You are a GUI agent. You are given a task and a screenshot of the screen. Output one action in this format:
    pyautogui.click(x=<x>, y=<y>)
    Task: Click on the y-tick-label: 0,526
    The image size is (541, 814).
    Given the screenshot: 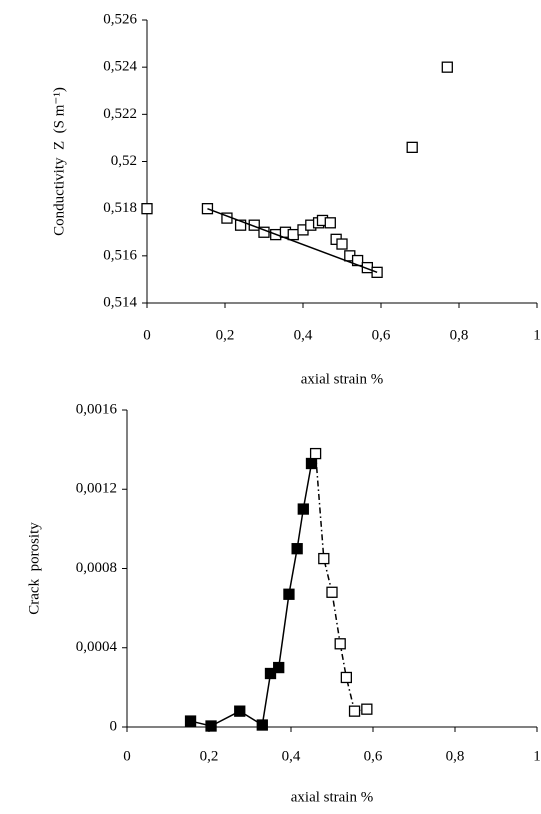 What is the action you would take?
    pyautogui.click(x=120, y=19)
    